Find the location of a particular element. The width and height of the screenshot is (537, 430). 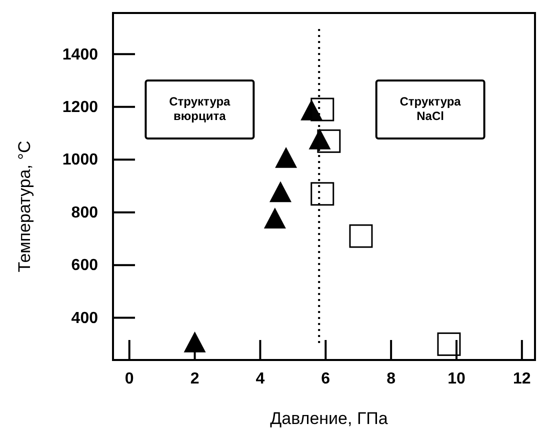

x-tick-label: 12 is located at coordinates (522, 379).